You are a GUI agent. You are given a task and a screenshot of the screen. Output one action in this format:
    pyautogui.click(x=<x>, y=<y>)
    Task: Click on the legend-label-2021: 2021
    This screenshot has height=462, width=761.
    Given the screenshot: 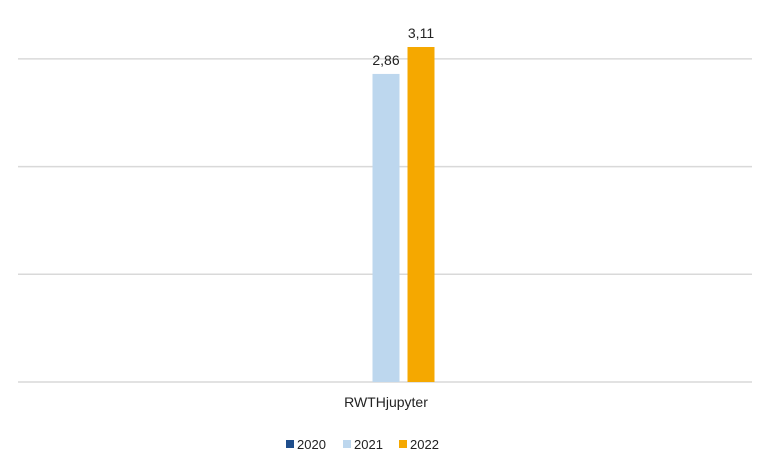 What is the action you would take?
    pyautogui.click(x=368, y=444)
    